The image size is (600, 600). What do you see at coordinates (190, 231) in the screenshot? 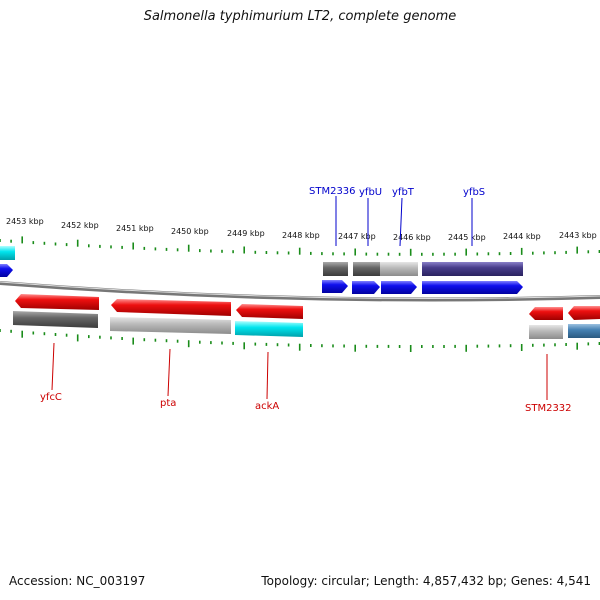
I see `scale-label-2450: 2450 kbp` at bounding box center [190, 231].